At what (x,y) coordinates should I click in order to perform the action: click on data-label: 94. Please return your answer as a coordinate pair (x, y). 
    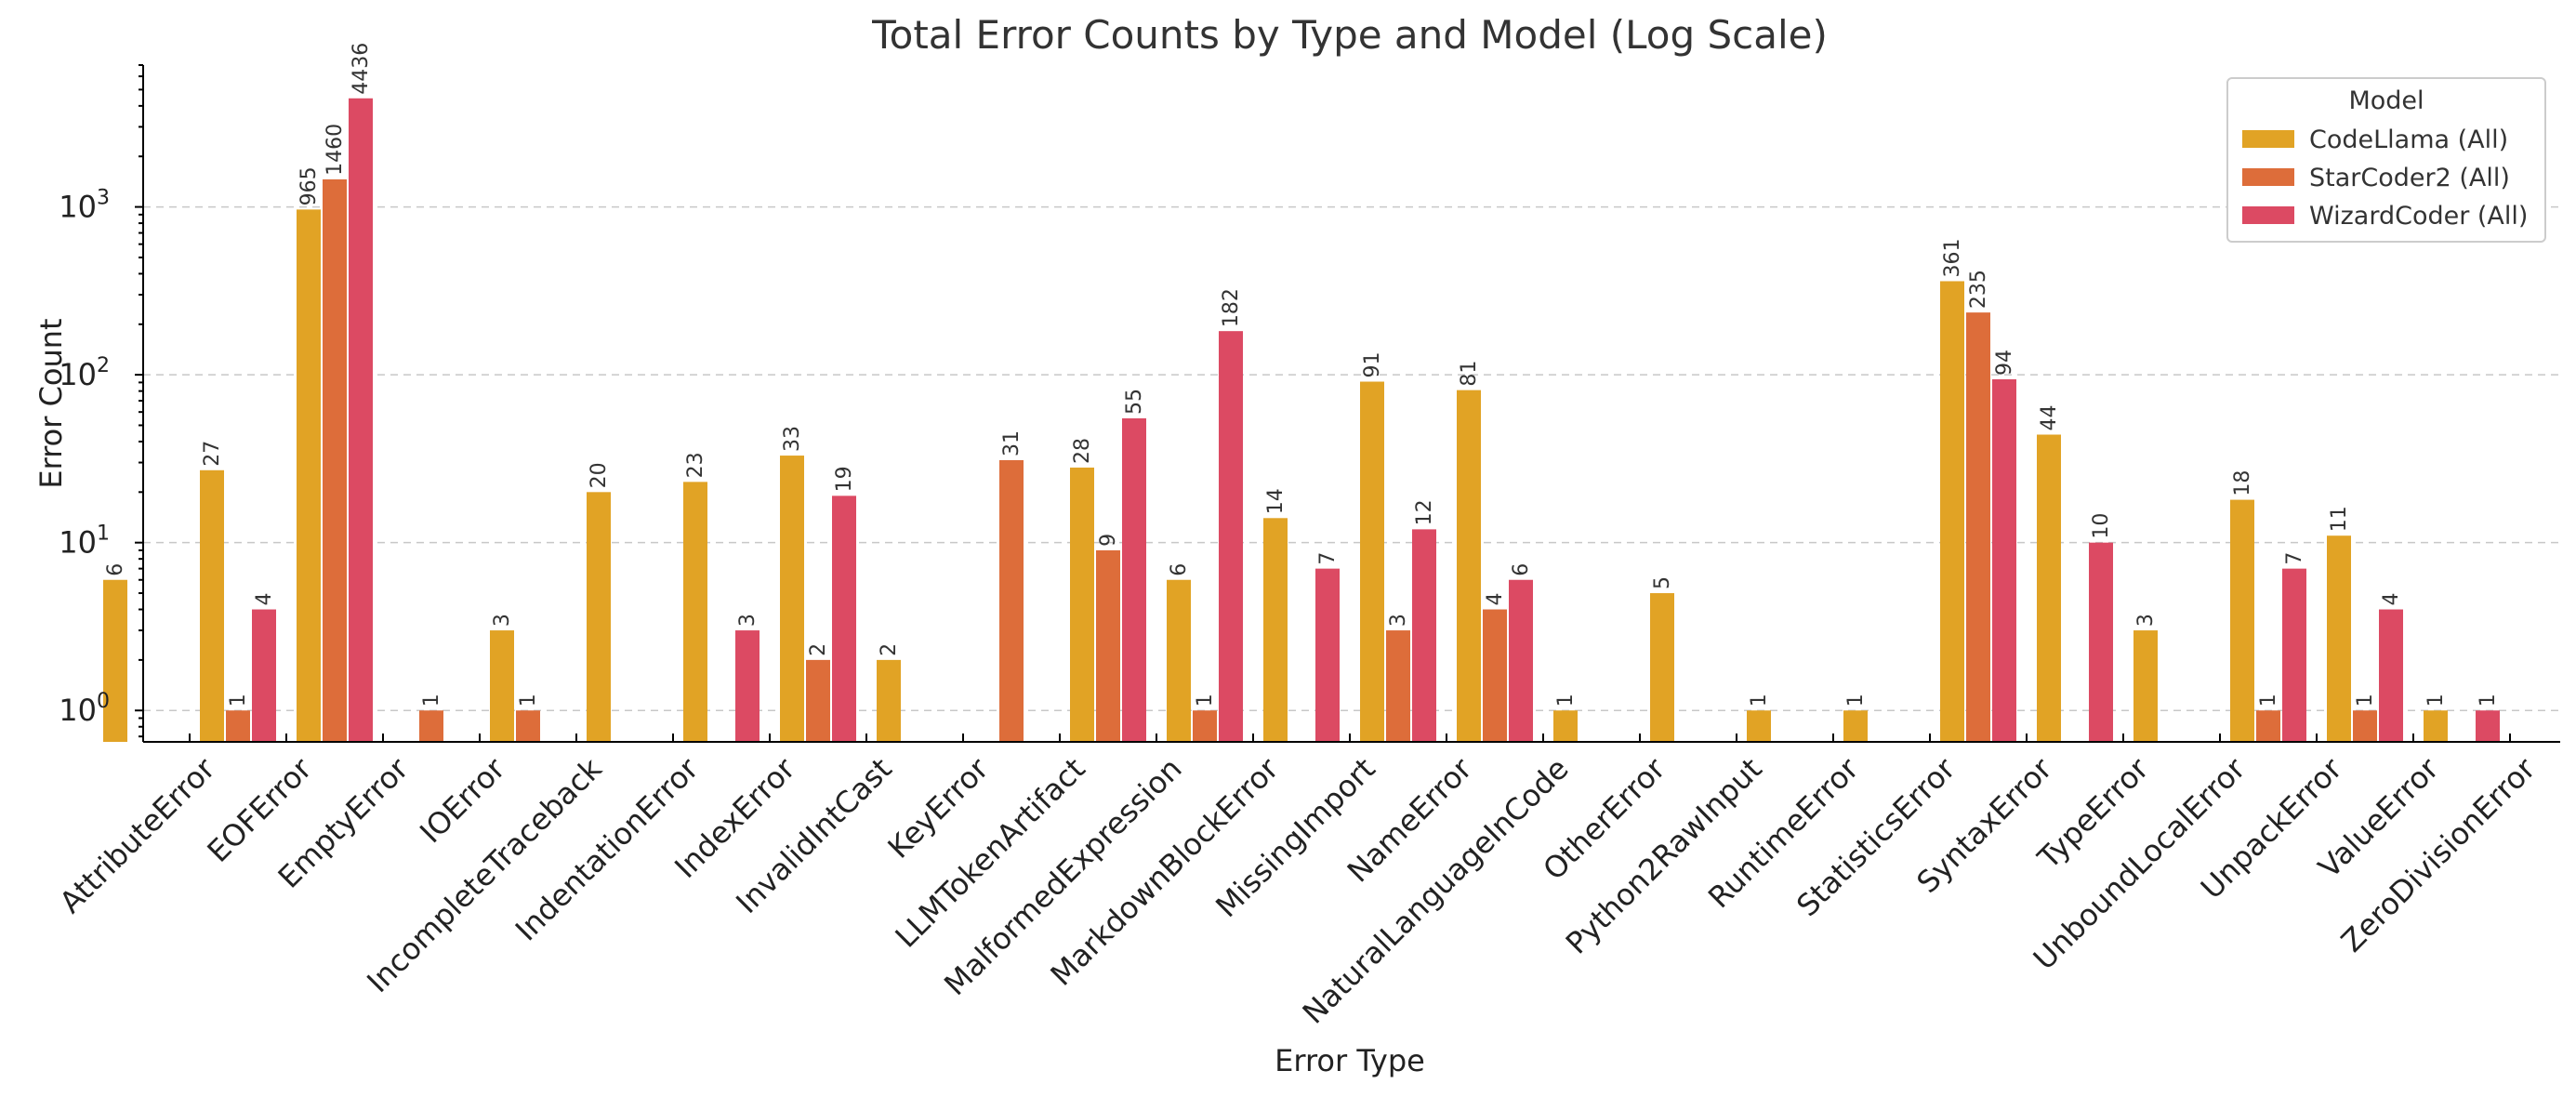
    Looking at the image, I should click on (2004, 363).